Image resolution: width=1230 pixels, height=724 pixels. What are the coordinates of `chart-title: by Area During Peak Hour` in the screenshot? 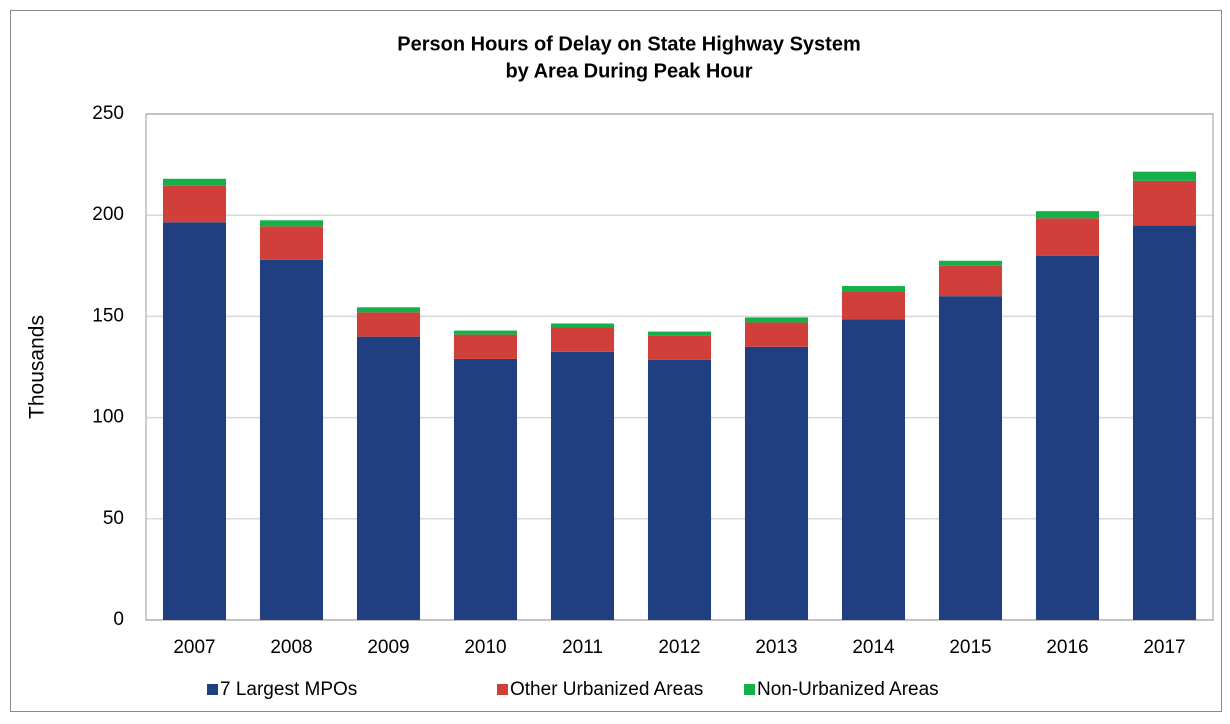 It's located at (628, 71).